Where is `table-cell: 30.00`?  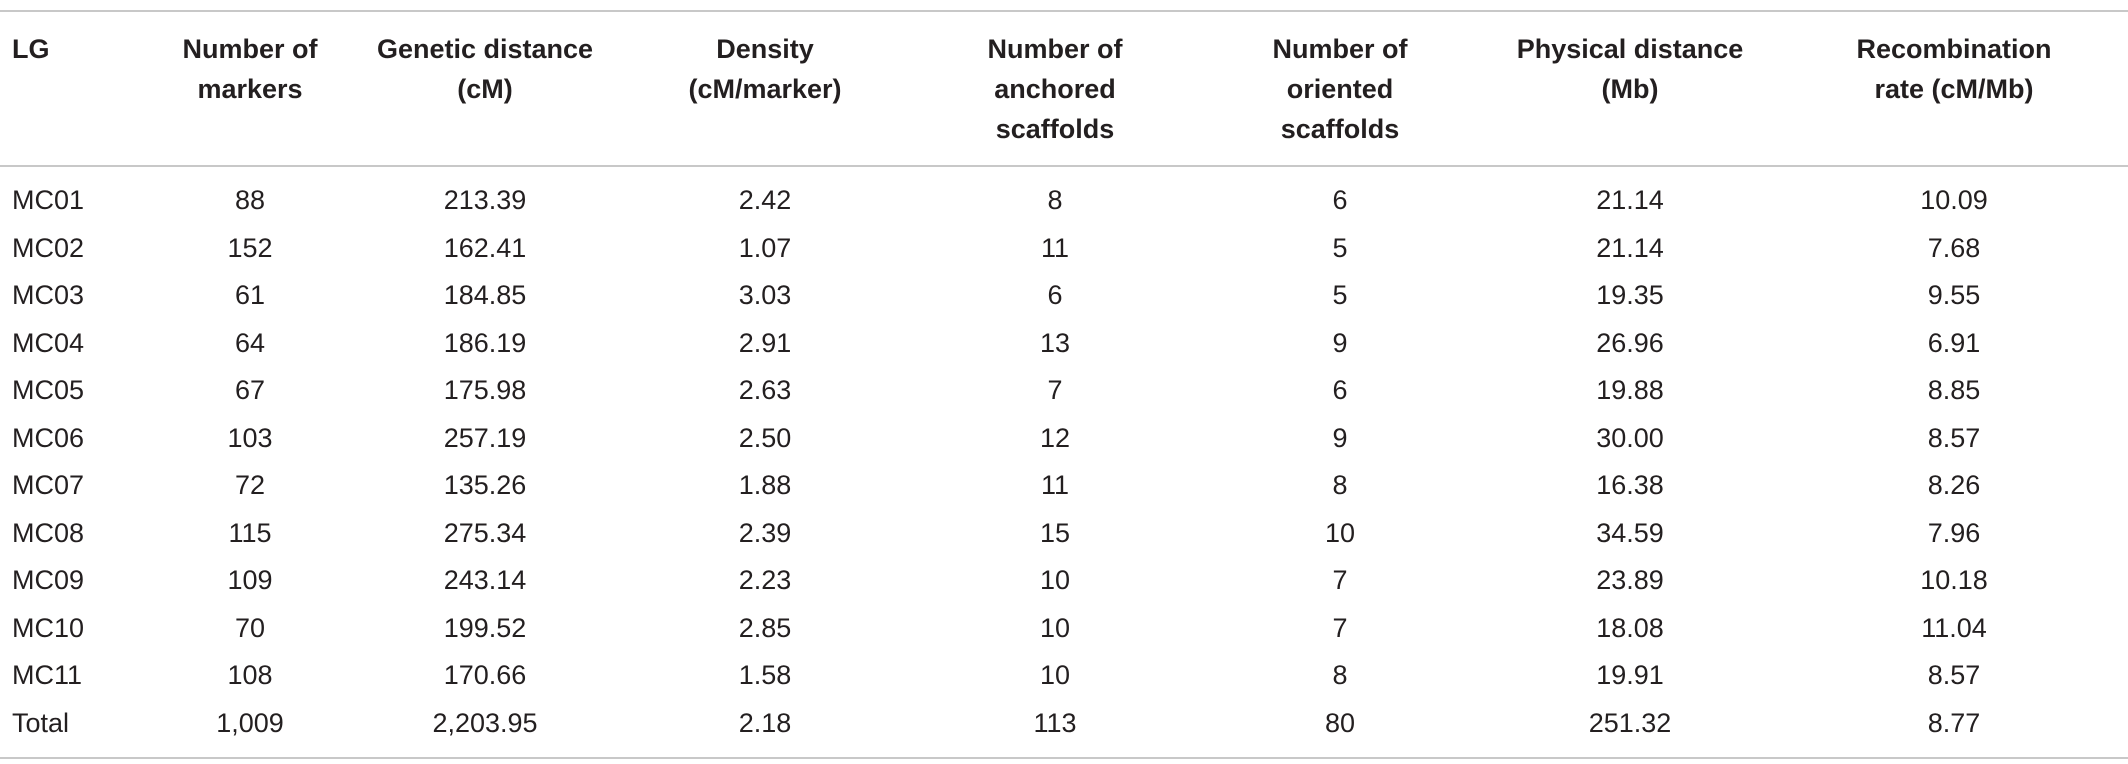 table-cell: 30.00 is located at coordinates (1630, 437).